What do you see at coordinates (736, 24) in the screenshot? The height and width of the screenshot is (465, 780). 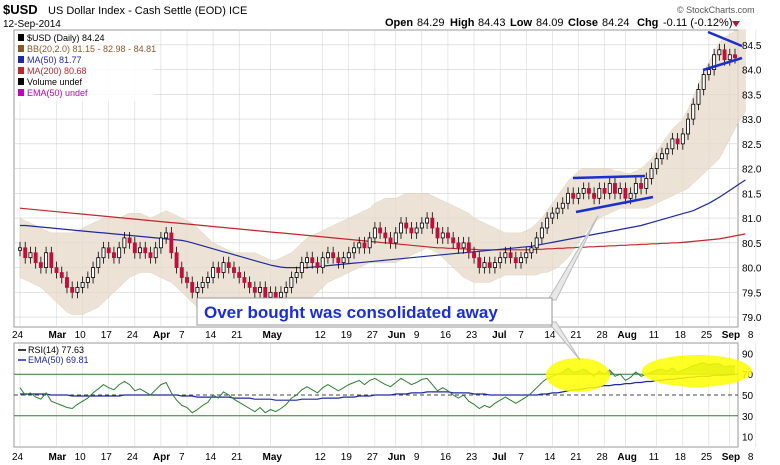 I see `down-arrow-icon` at bounding box center [736, 24].